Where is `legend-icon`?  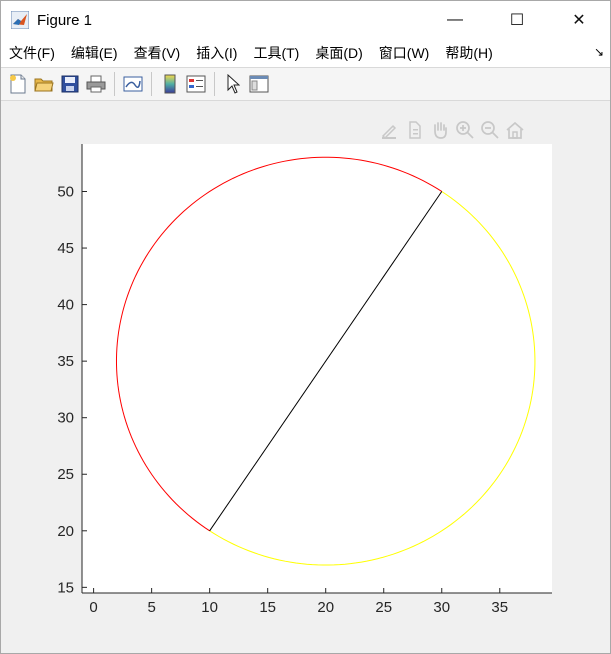 legend-icon is located at coordinates (196, 84).